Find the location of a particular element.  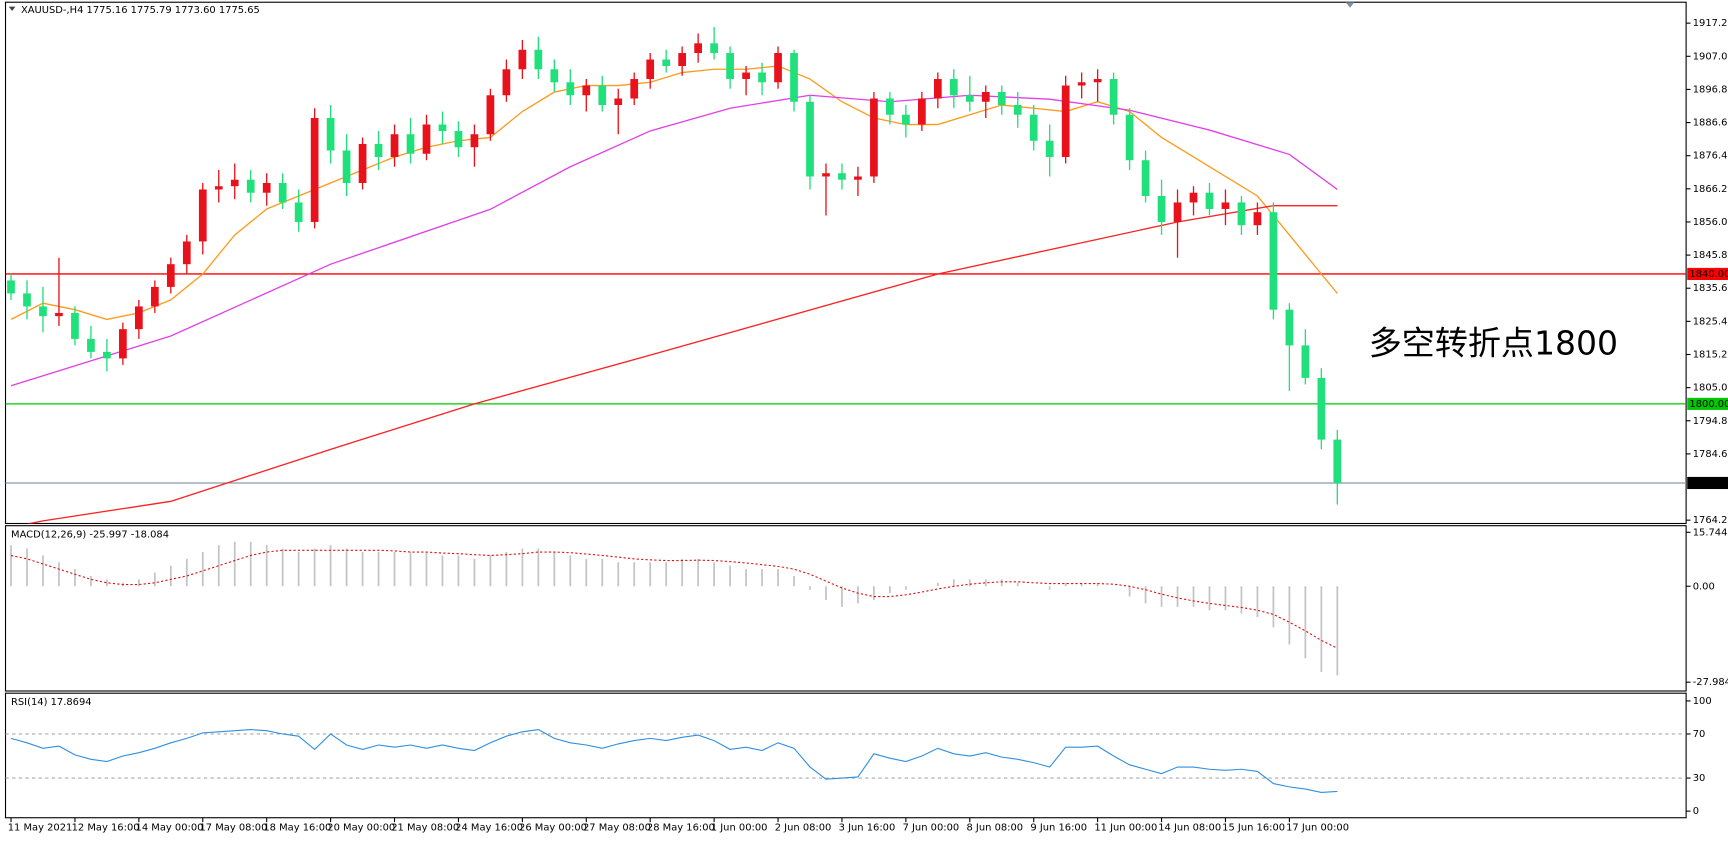

x-tick-label: 14 Jun 08:00 is located at coordinates (1189, 828).